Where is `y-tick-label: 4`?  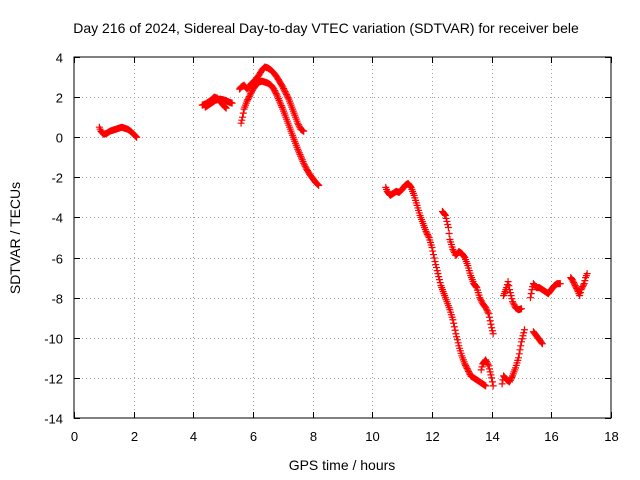
y-tick-label: 4 is located at coordinates (59, 58).